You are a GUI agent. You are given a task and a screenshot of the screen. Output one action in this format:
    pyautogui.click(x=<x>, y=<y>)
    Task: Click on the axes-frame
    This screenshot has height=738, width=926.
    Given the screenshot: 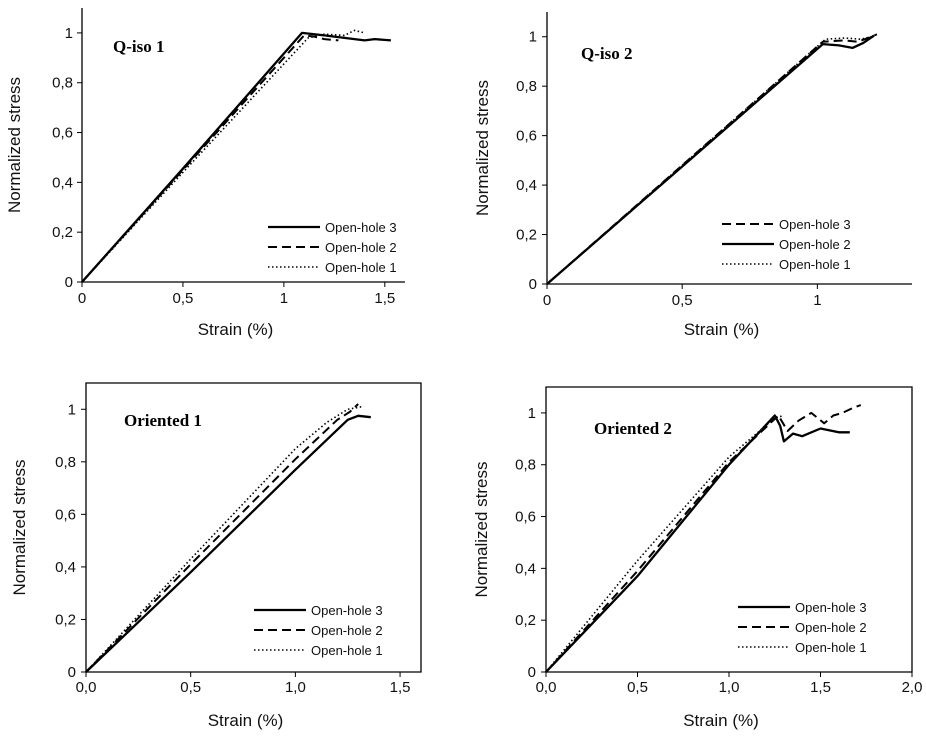 What is the action you would take?
    pyautogui.click(x=253, y=527)
    